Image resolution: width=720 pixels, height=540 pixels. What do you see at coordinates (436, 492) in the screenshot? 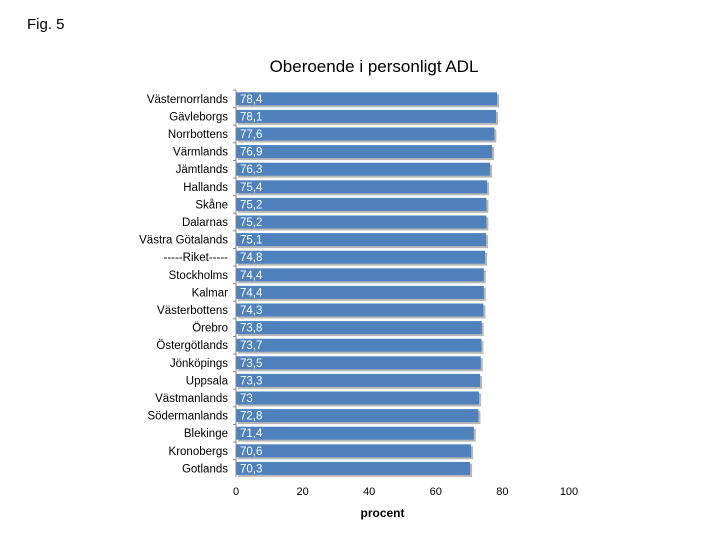
I see `x-tick-label: 60` at bounding box center [436, 492].